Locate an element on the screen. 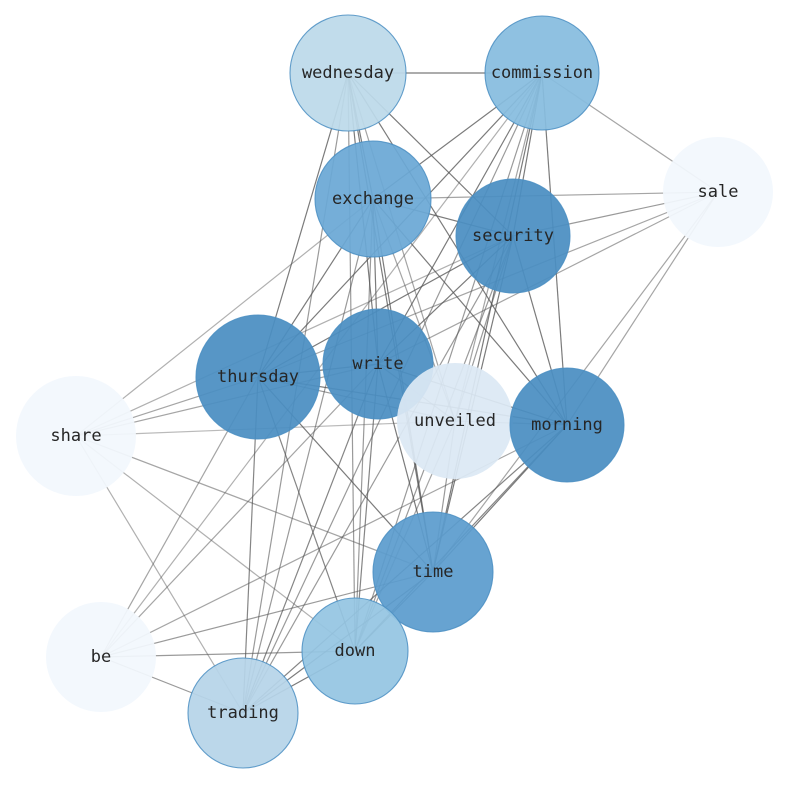 Image resolution: width=794 pixels, height=790 pixels. graph-node-label-down: down is located at coordinates (355, 651).